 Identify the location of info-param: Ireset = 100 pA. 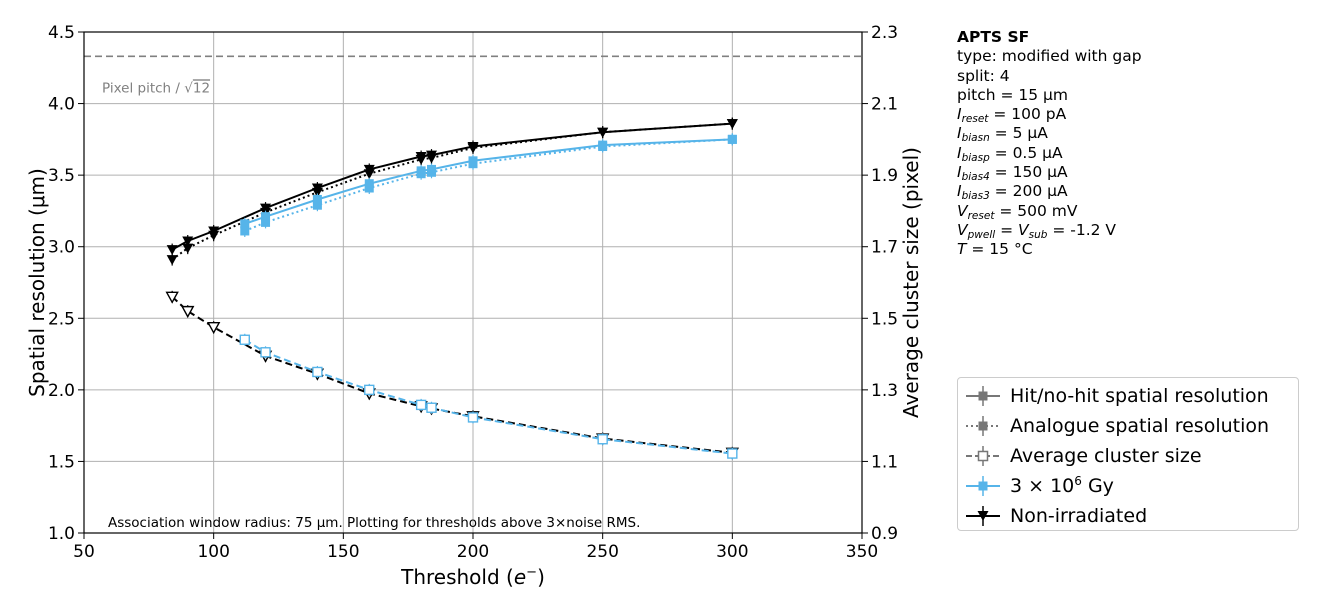
(1012, 115).